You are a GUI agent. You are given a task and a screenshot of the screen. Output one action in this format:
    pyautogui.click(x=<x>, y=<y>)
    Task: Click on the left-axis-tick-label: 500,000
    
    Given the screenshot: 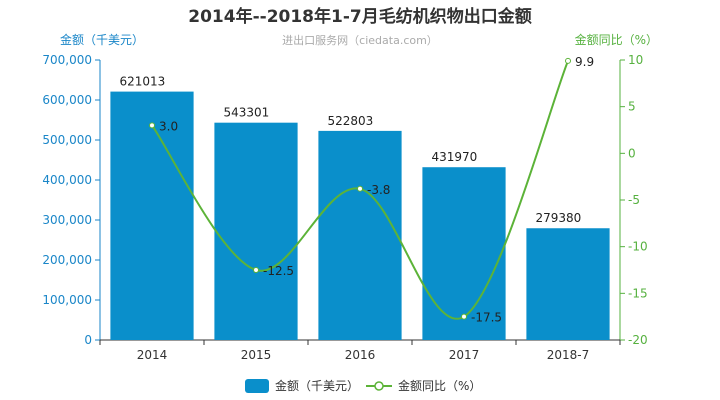 What is the action you would take?
    pyautogui.click(x=67, y=140)
    